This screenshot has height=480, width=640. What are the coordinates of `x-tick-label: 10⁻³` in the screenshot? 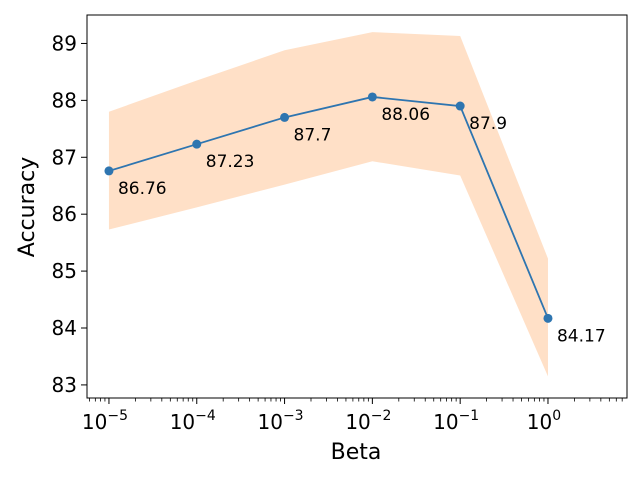 It's located at (281, 421).